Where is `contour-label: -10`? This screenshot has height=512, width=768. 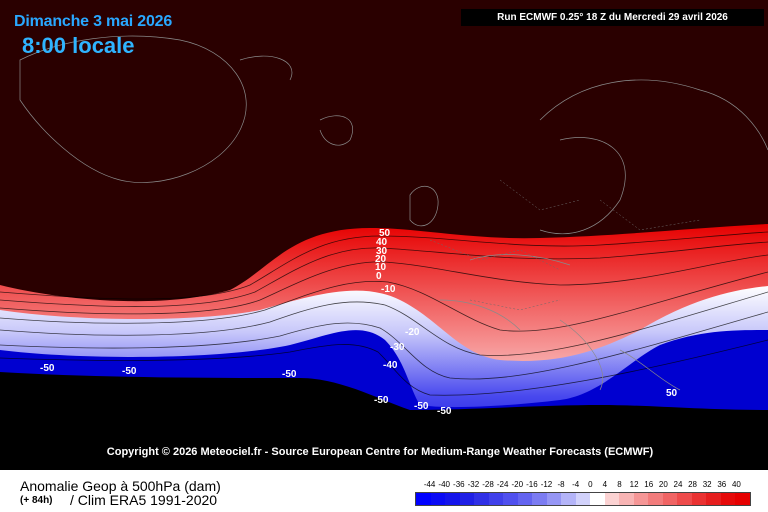
contour-label: -10 is located at coordinates (388, 289).